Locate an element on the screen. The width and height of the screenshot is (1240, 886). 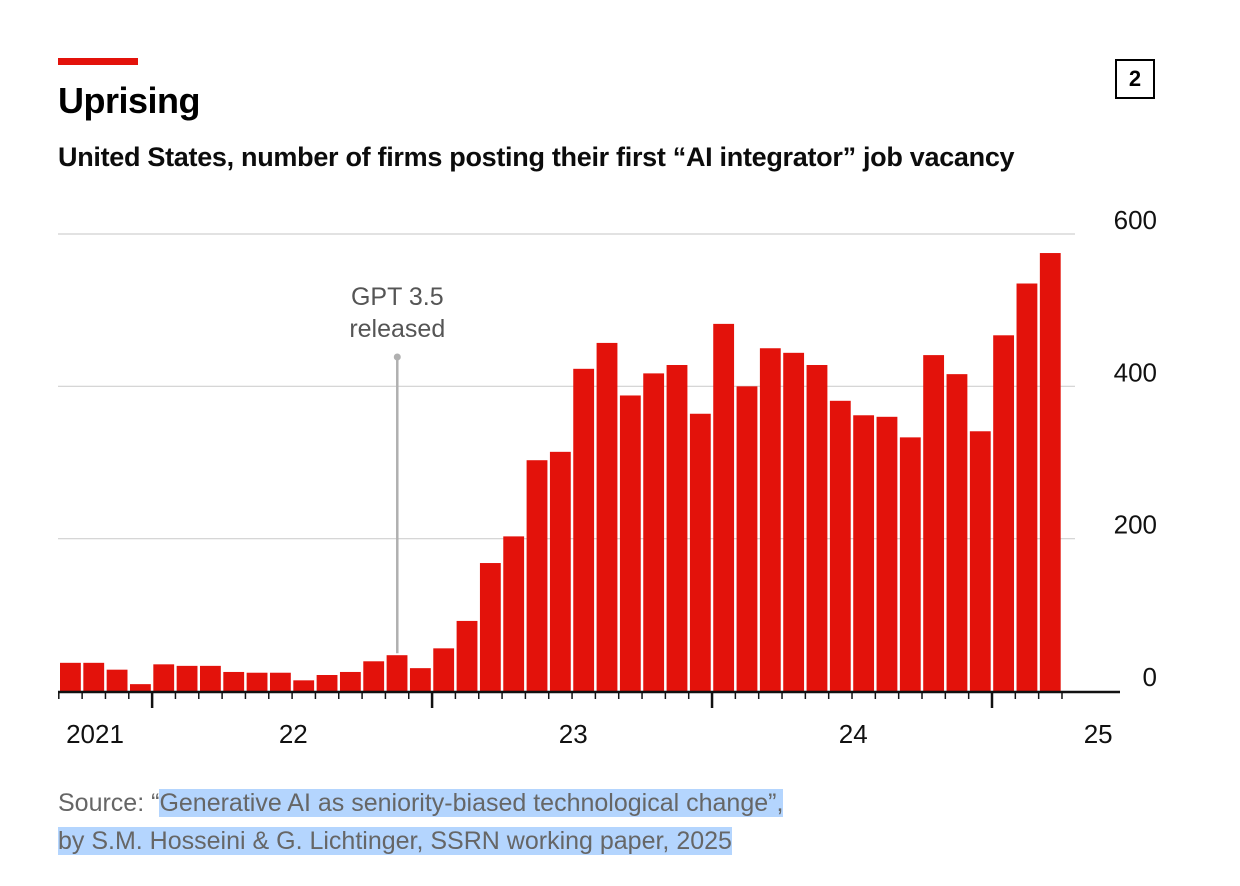
chart-number-badge: 2 is located at coordinates (1135, 79).